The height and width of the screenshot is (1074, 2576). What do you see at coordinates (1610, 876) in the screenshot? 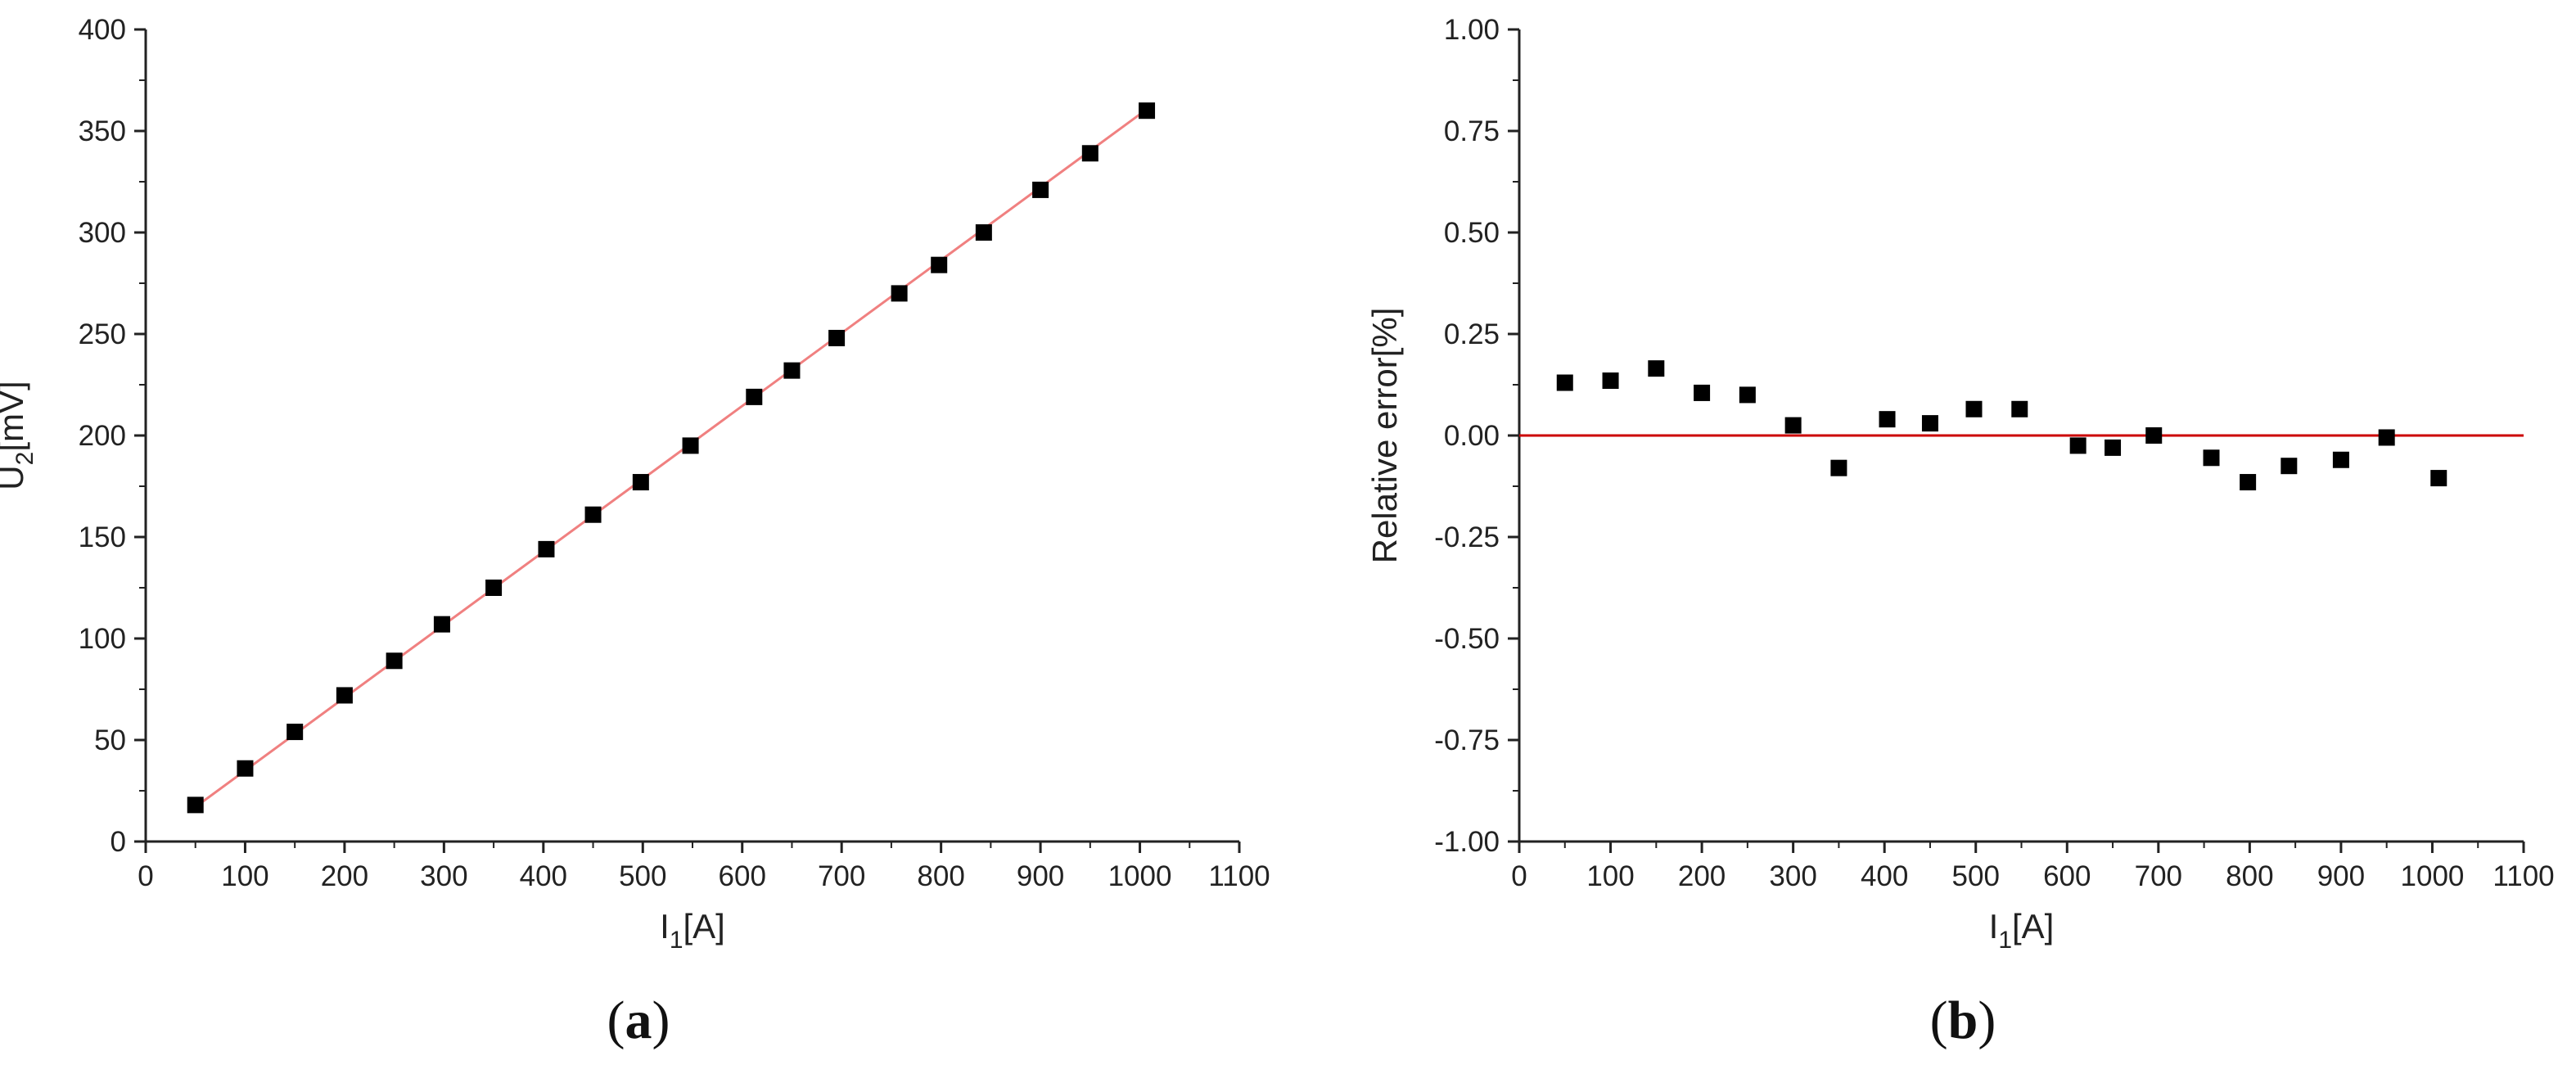
I see `x-tick-label: 100` at bounding box center [1610, 876].